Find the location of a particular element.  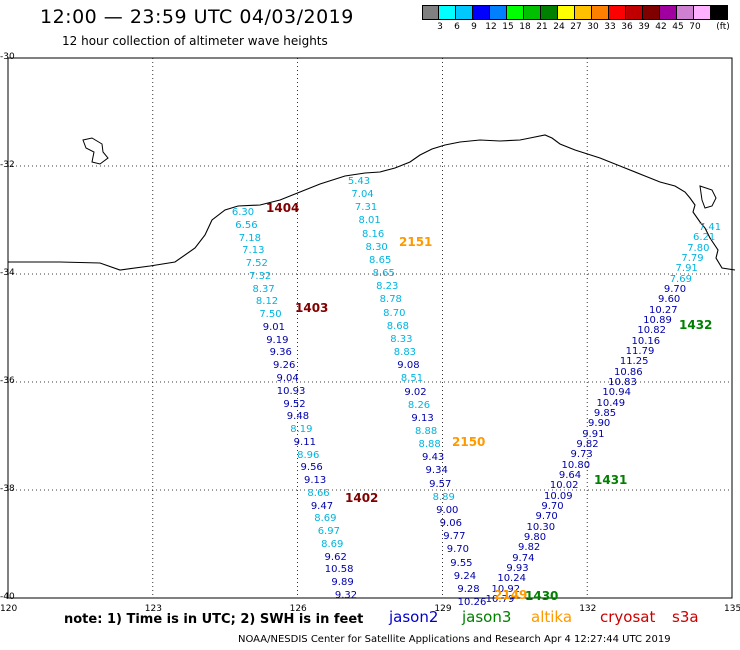

pass-time-label: 2149 is located at coordinates (511, 595).